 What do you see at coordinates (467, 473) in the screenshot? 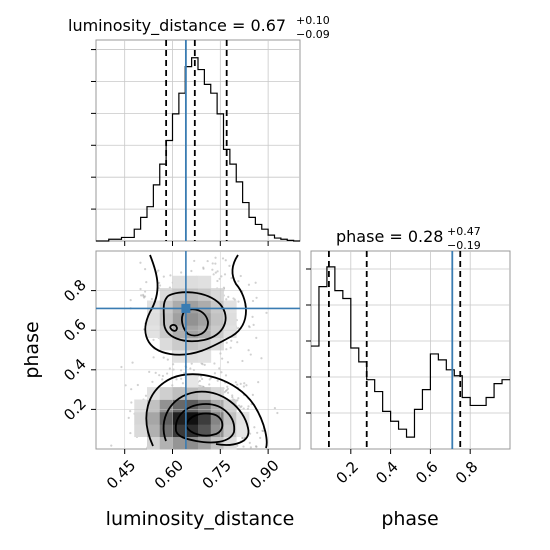
I see `phase-xtick-label-3: 0.8` at bounding box center [467, 473].